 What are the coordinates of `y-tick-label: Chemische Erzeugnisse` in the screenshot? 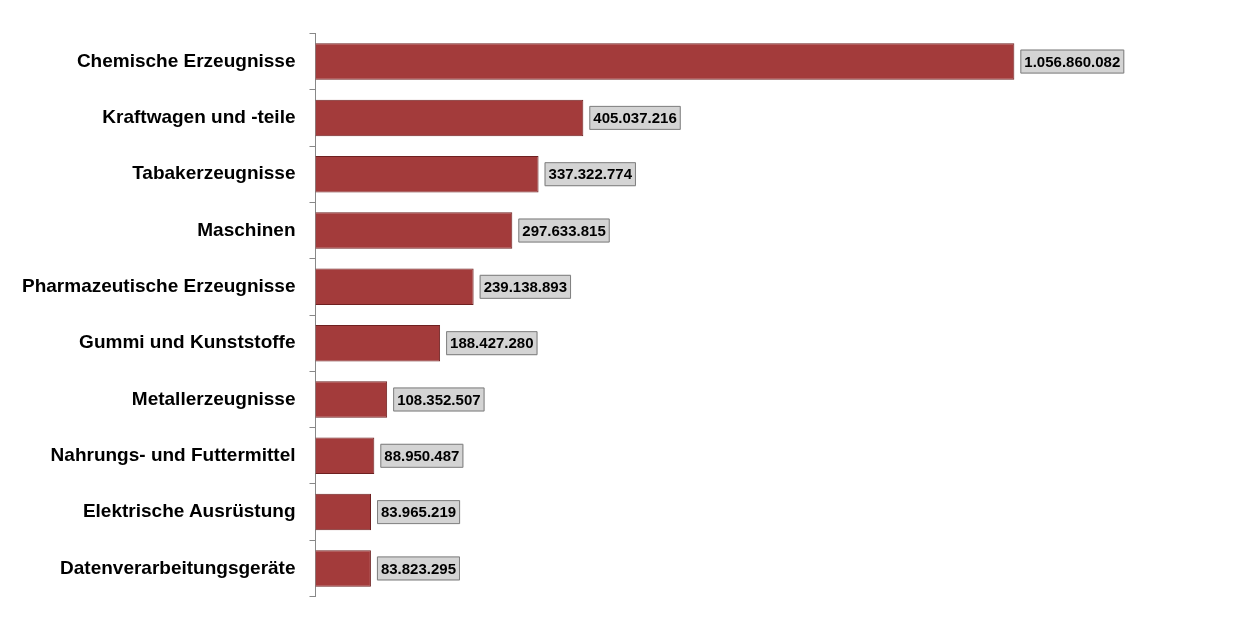 It's located at (186, 60).